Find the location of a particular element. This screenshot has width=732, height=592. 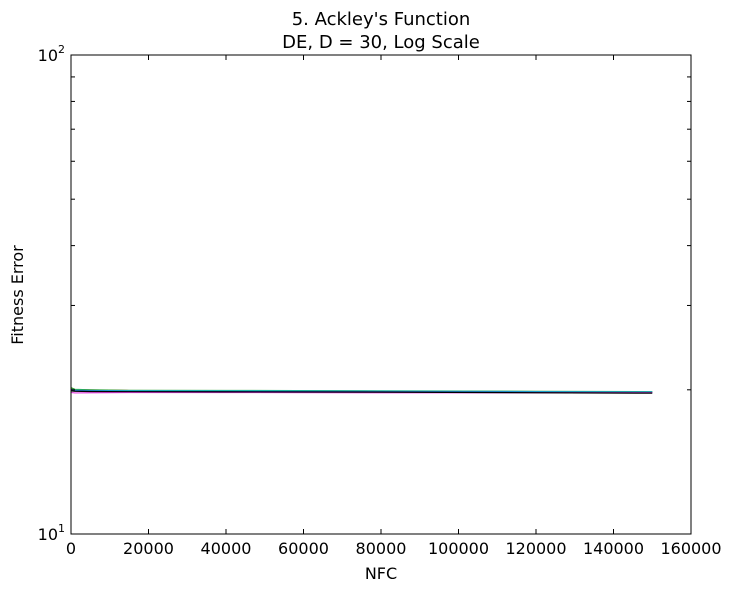

series-layer is located at coordinates (361, 390).